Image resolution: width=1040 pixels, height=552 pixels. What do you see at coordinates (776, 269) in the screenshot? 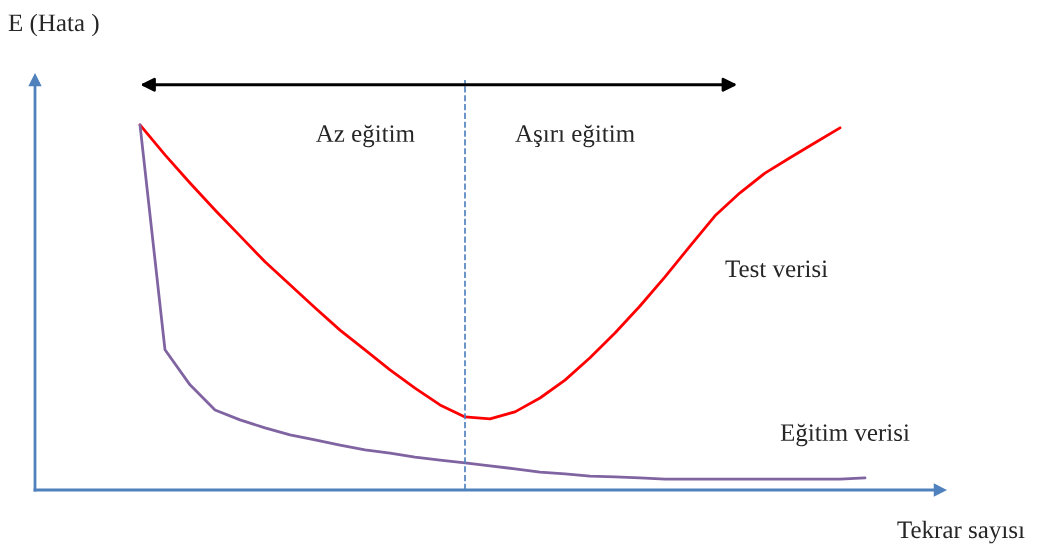
I see `series-label: Test verisi` at bounding box center [776, 269].